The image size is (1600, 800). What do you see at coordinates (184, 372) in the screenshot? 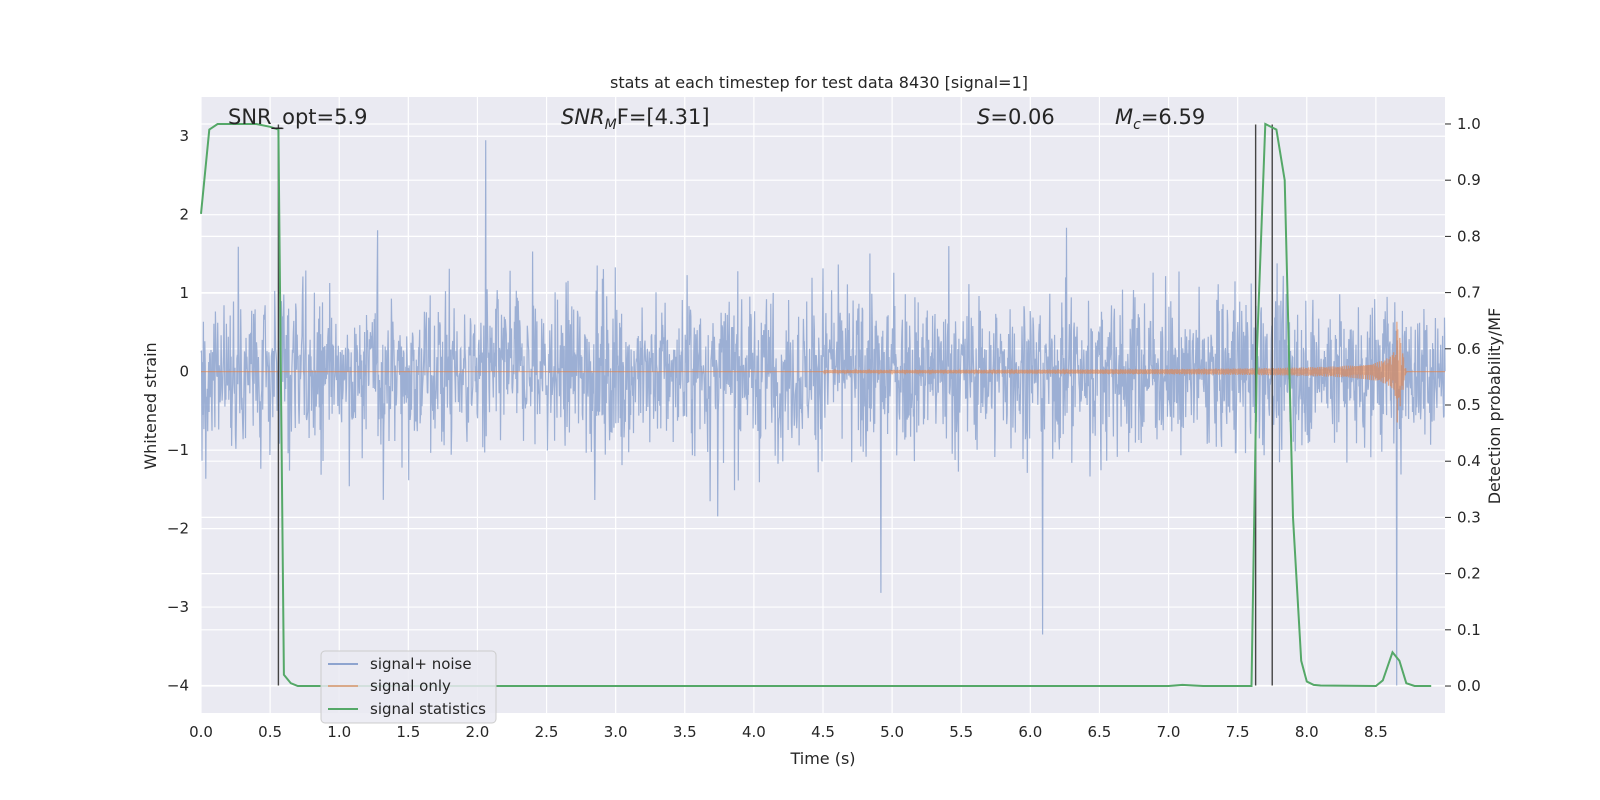
I see `y-left-tick-label: 0` at bounding box center [184, 372].